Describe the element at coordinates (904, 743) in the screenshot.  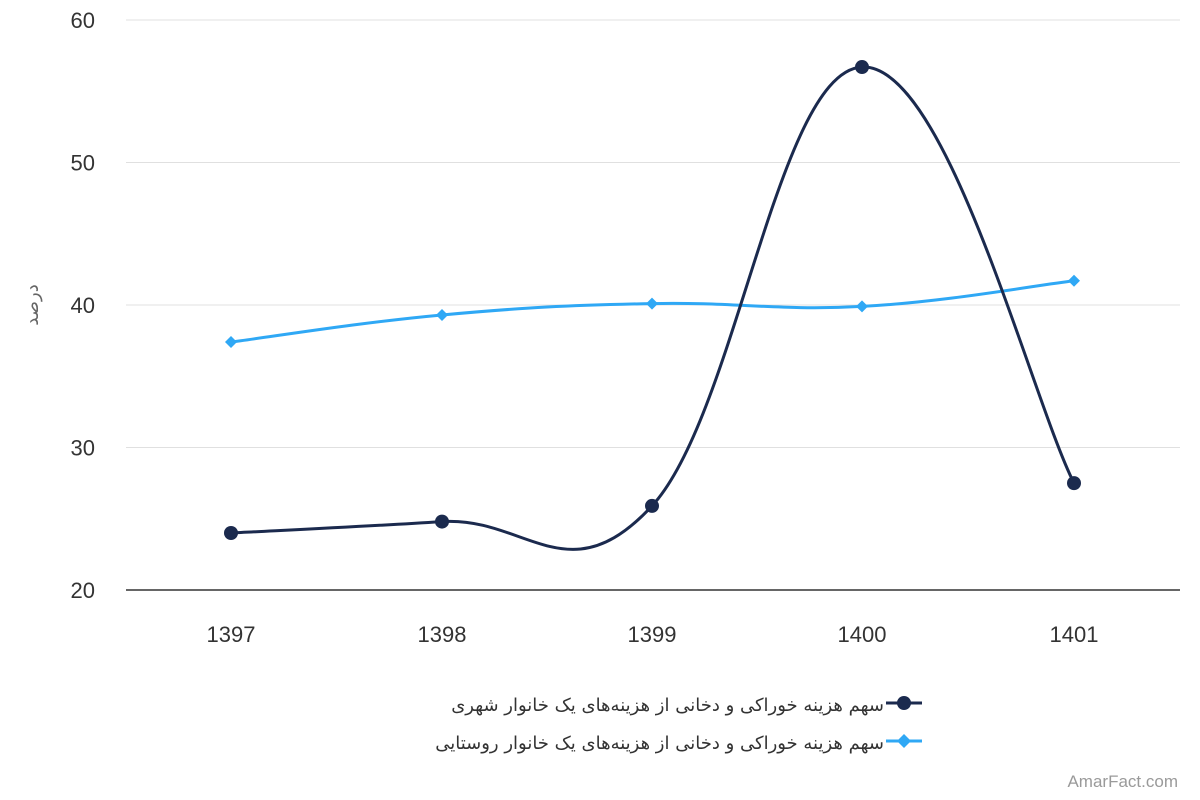
I see `legend-swatch-rural` at that location.